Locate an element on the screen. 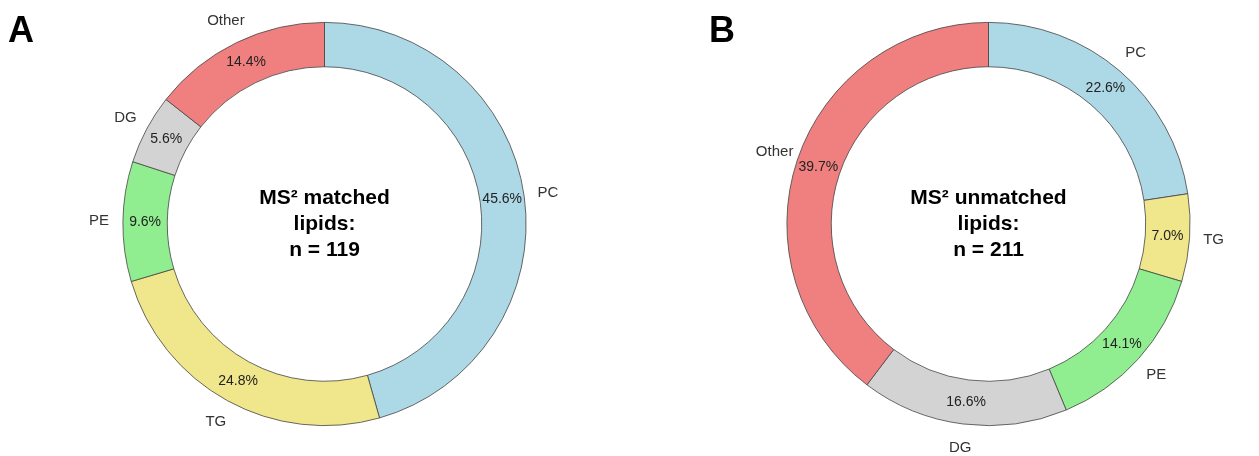 Image resolution: width=1259 pixels, height=456 pixels. data-label: 7.0% is located at coordinates (1167, 235).